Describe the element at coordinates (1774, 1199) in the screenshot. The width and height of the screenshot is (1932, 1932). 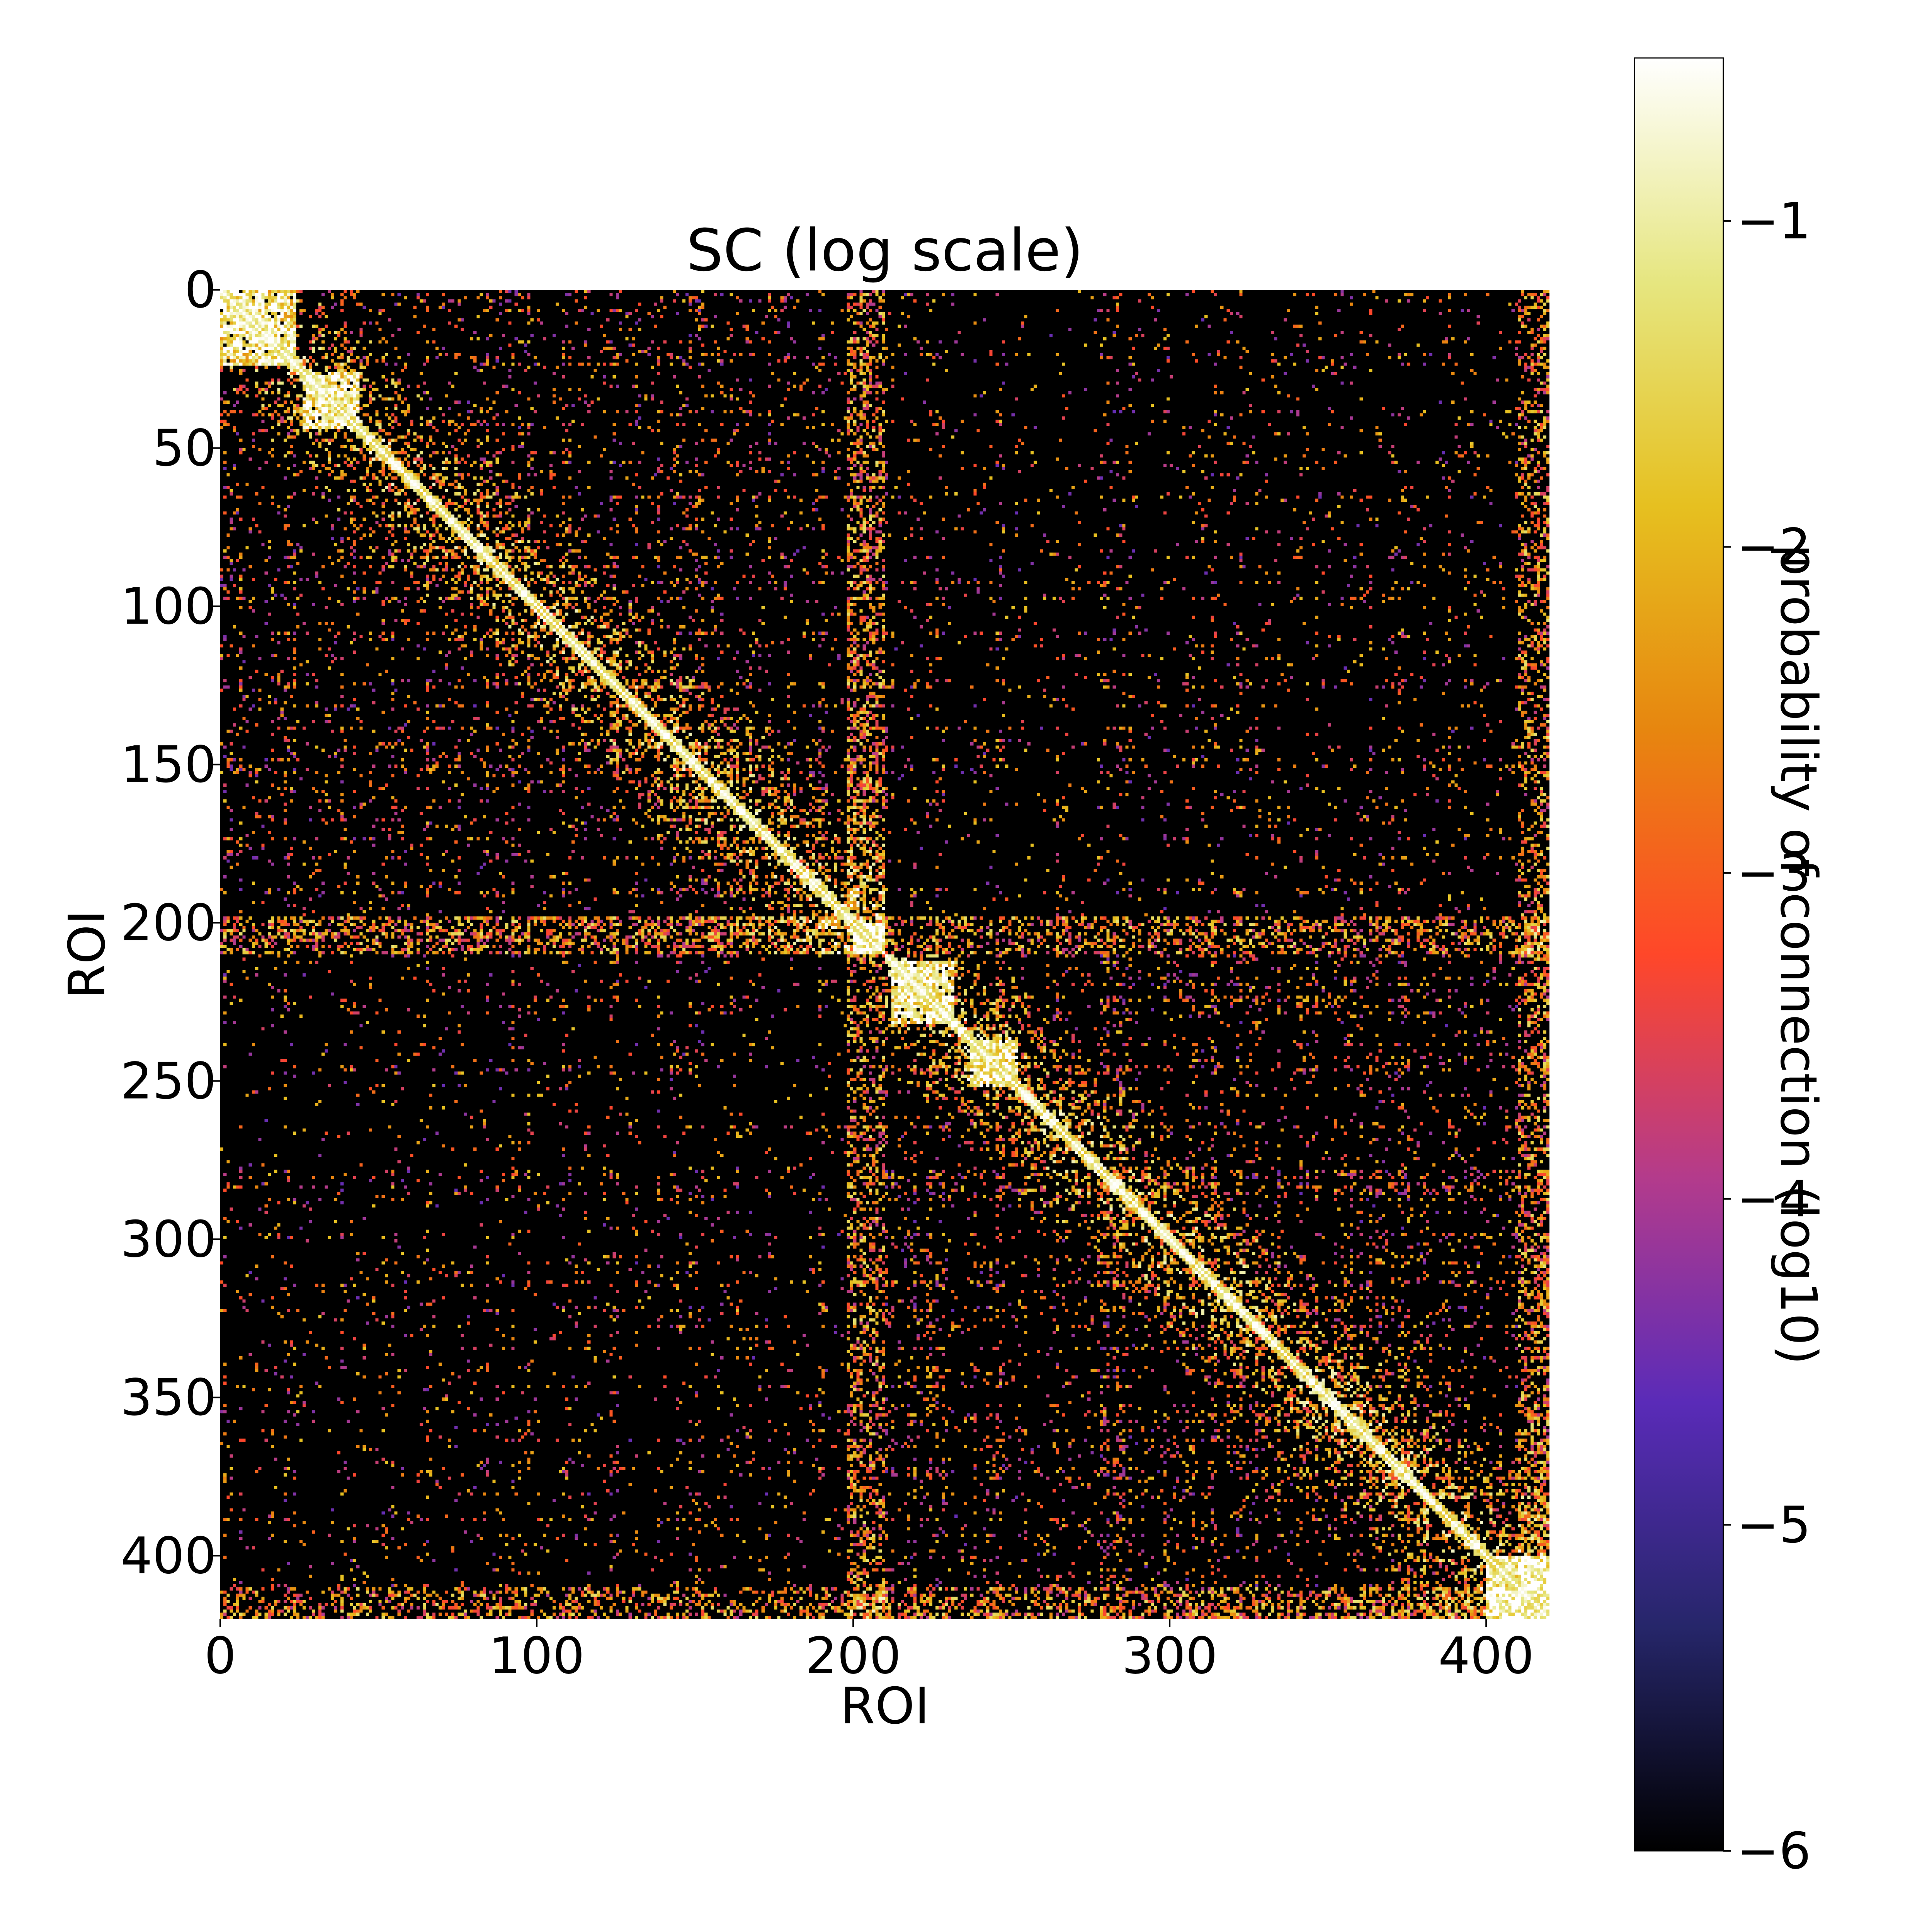
I see `colorbar-tick-label: −4` at that location.